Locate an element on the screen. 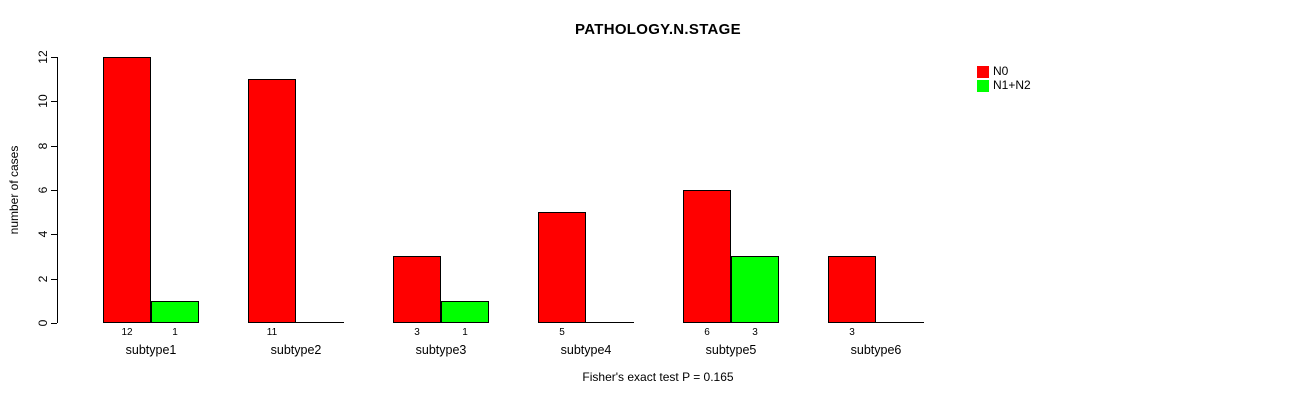 The height and width of the screenshot is (400, 1290). category-label: subtype5 is located at coordinates (731, 350).